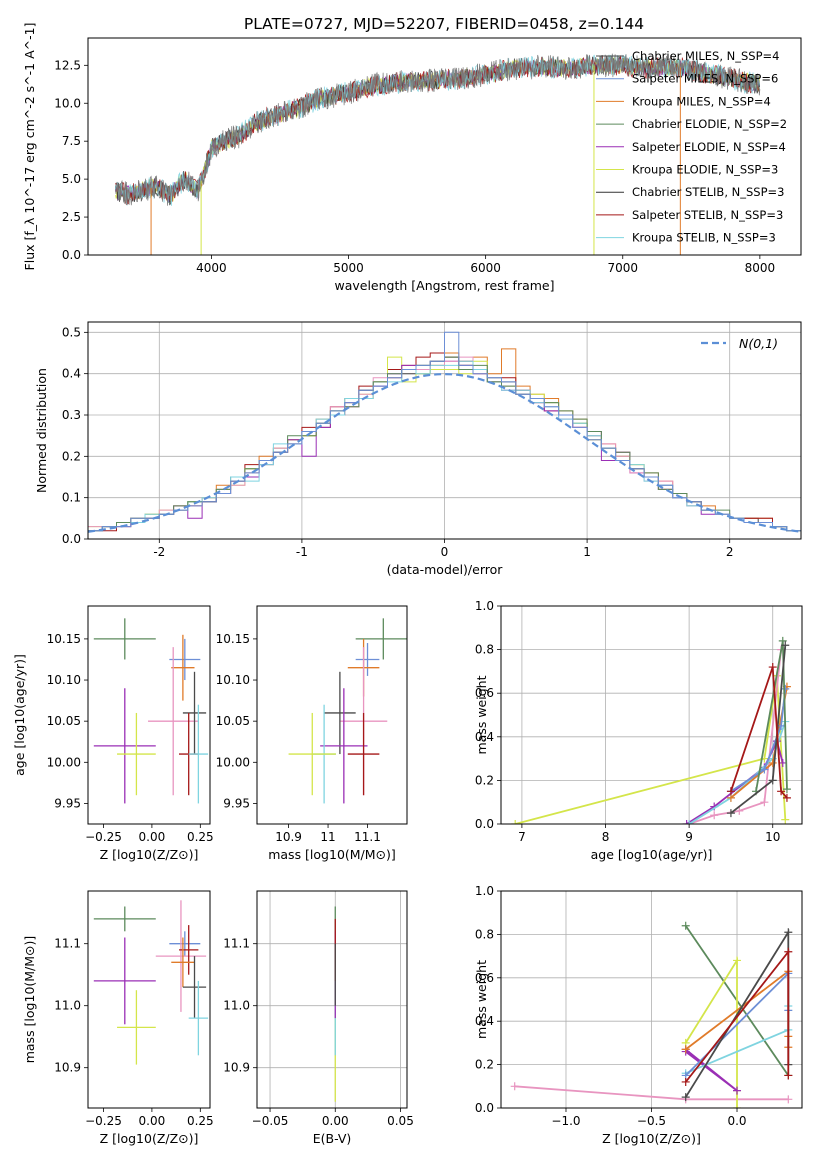 The height and width of the screenshot is (1170, 819). I want to click on x-tick-label: 8000, so click(760, 268).